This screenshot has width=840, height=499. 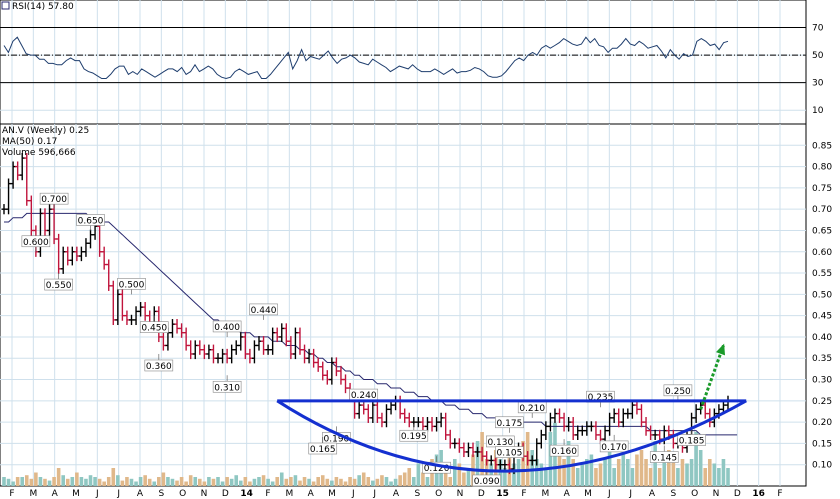 I want to click on annotation-label: 0.650, so click(x=91, y=221).